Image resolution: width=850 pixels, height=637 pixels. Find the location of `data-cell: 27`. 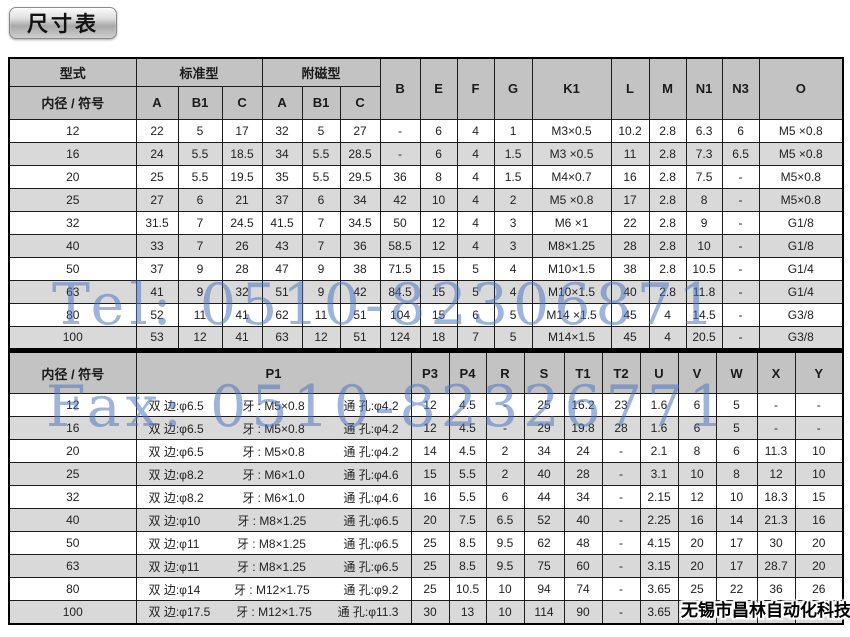

data-cell: 27 is located at coordinates (360, 130).